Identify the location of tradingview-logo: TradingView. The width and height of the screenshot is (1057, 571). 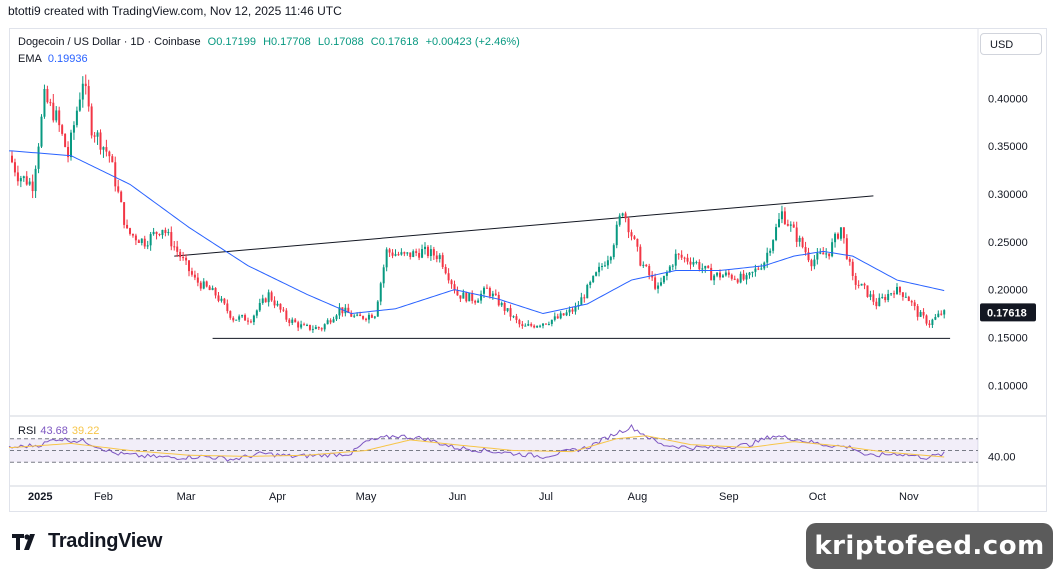
(87, 541).